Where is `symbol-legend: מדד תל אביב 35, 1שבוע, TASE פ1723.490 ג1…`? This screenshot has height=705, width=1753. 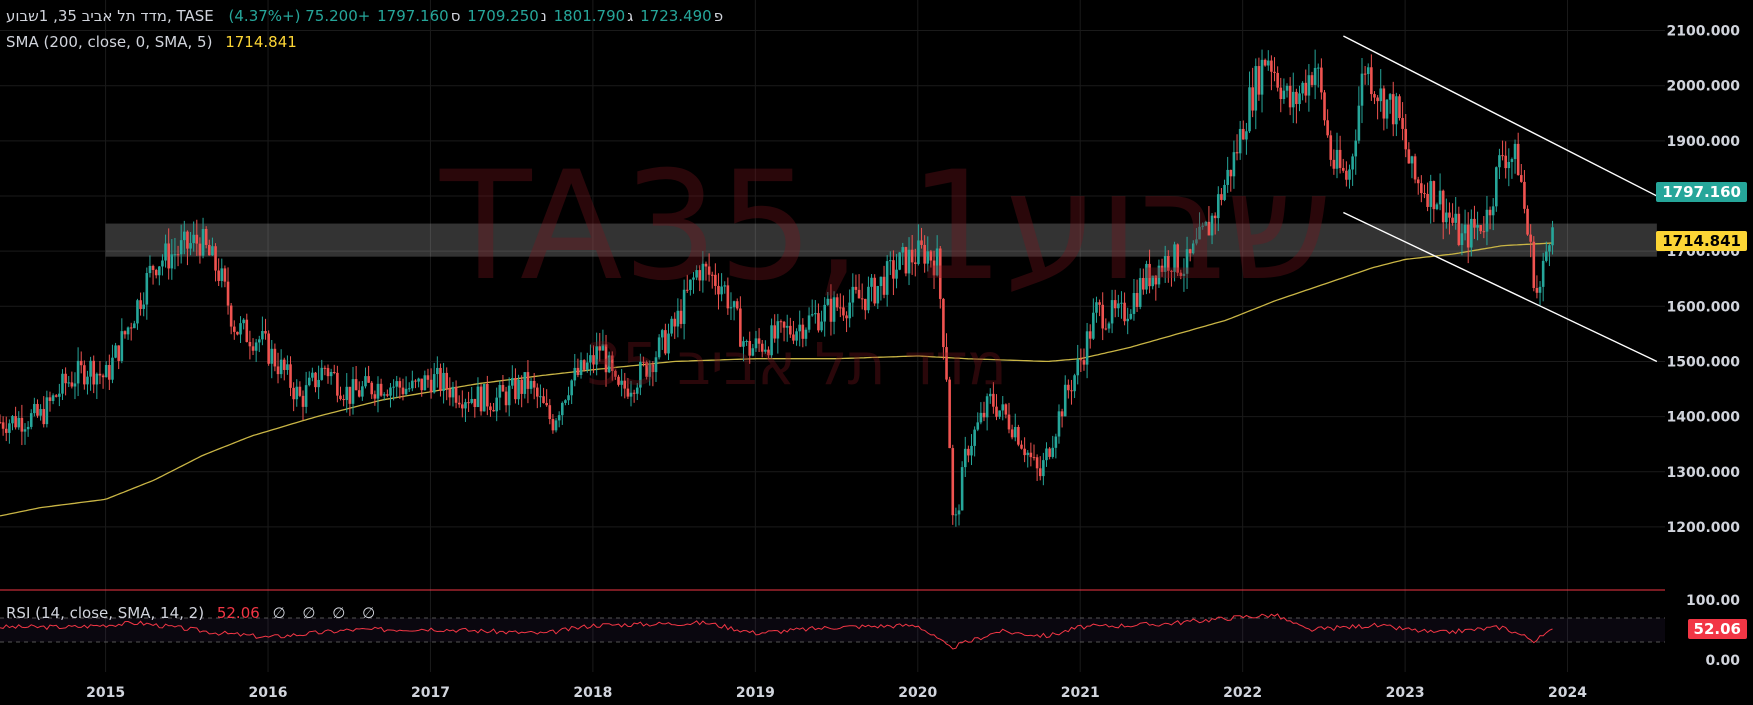 symbol-legend: מדד תל אביב 35, 1שבוע, TASE פ1723.490 ג1… is located at coordinates (365, 16).